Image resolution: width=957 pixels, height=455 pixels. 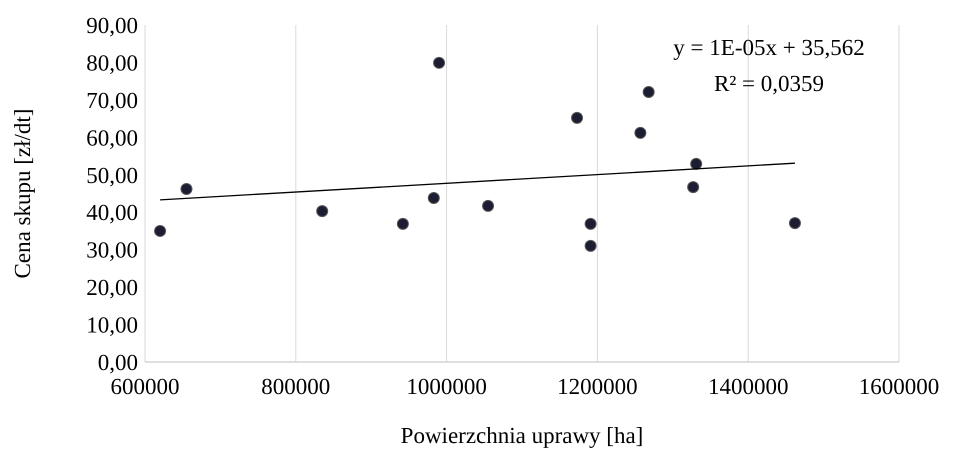 I want to click on y-tick-label: 0,00, so click(x=118, y=362).